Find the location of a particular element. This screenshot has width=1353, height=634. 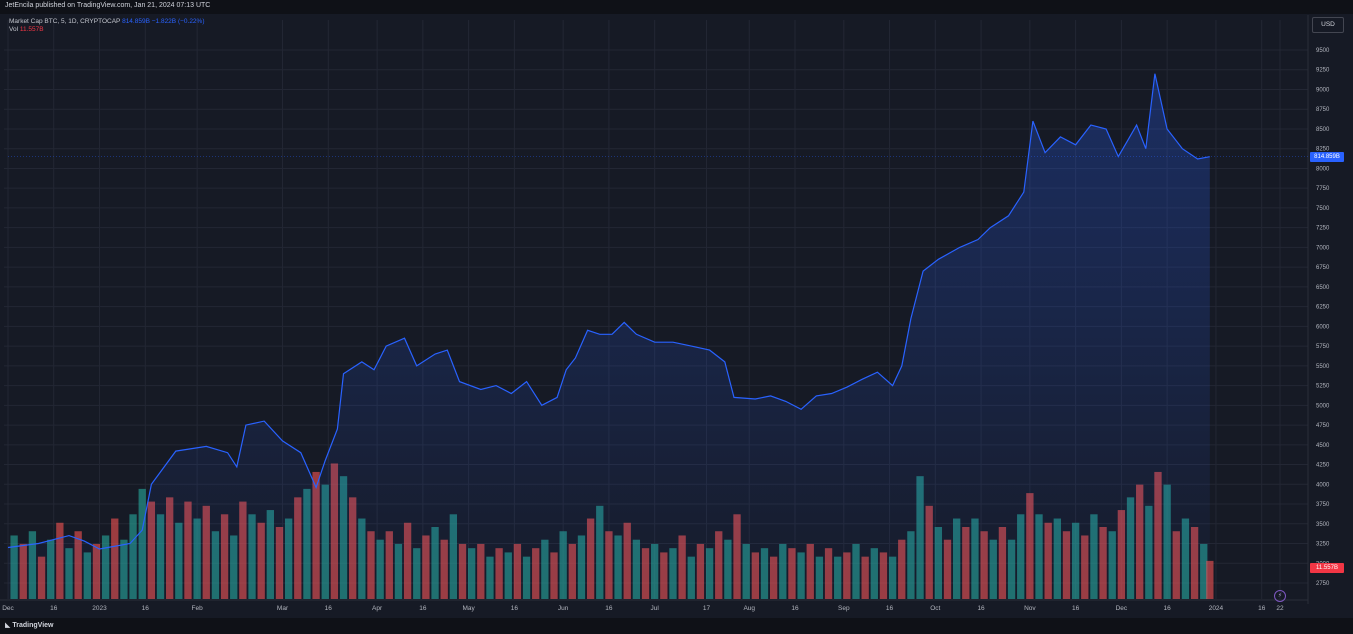

y-tick-label: 6500 is located at coordinates (1323, 288).